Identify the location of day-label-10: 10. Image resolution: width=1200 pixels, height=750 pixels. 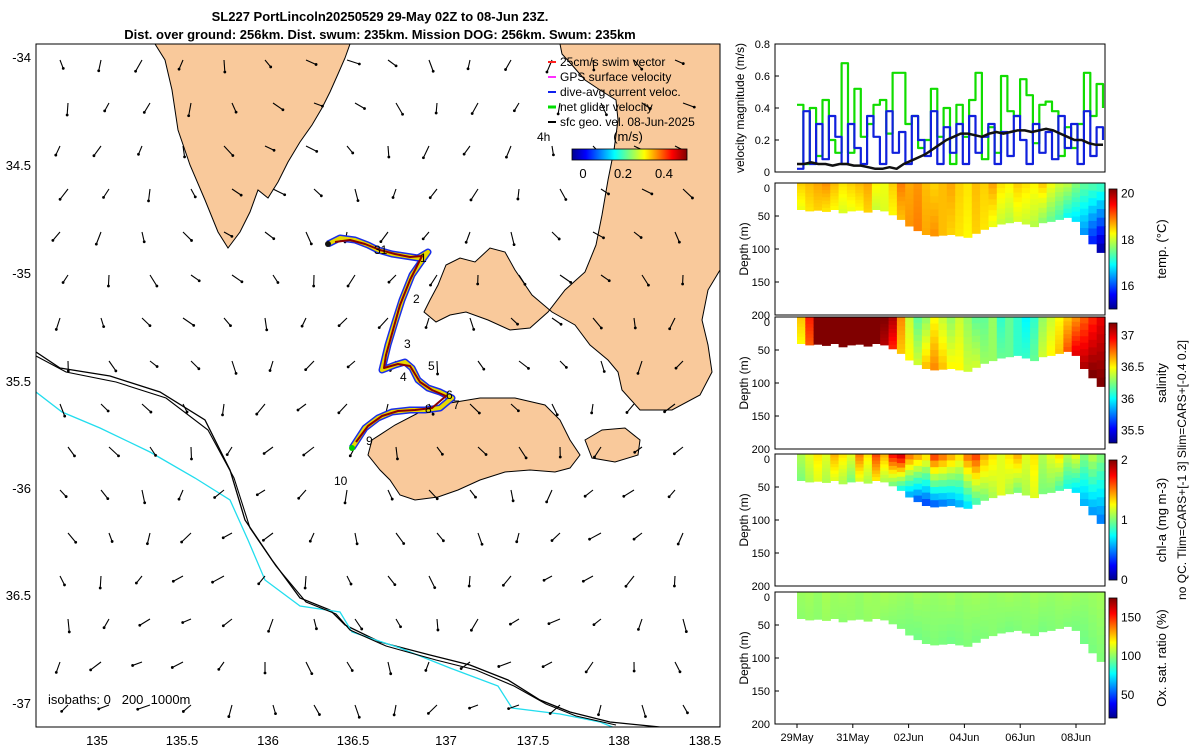
(341, 481).